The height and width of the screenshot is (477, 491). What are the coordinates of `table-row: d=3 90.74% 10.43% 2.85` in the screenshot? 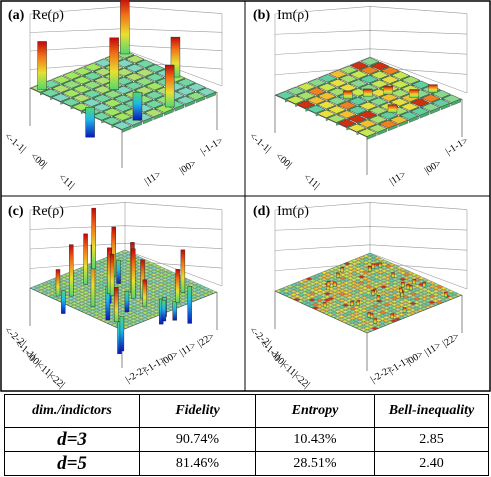 It's located at (246, 439).